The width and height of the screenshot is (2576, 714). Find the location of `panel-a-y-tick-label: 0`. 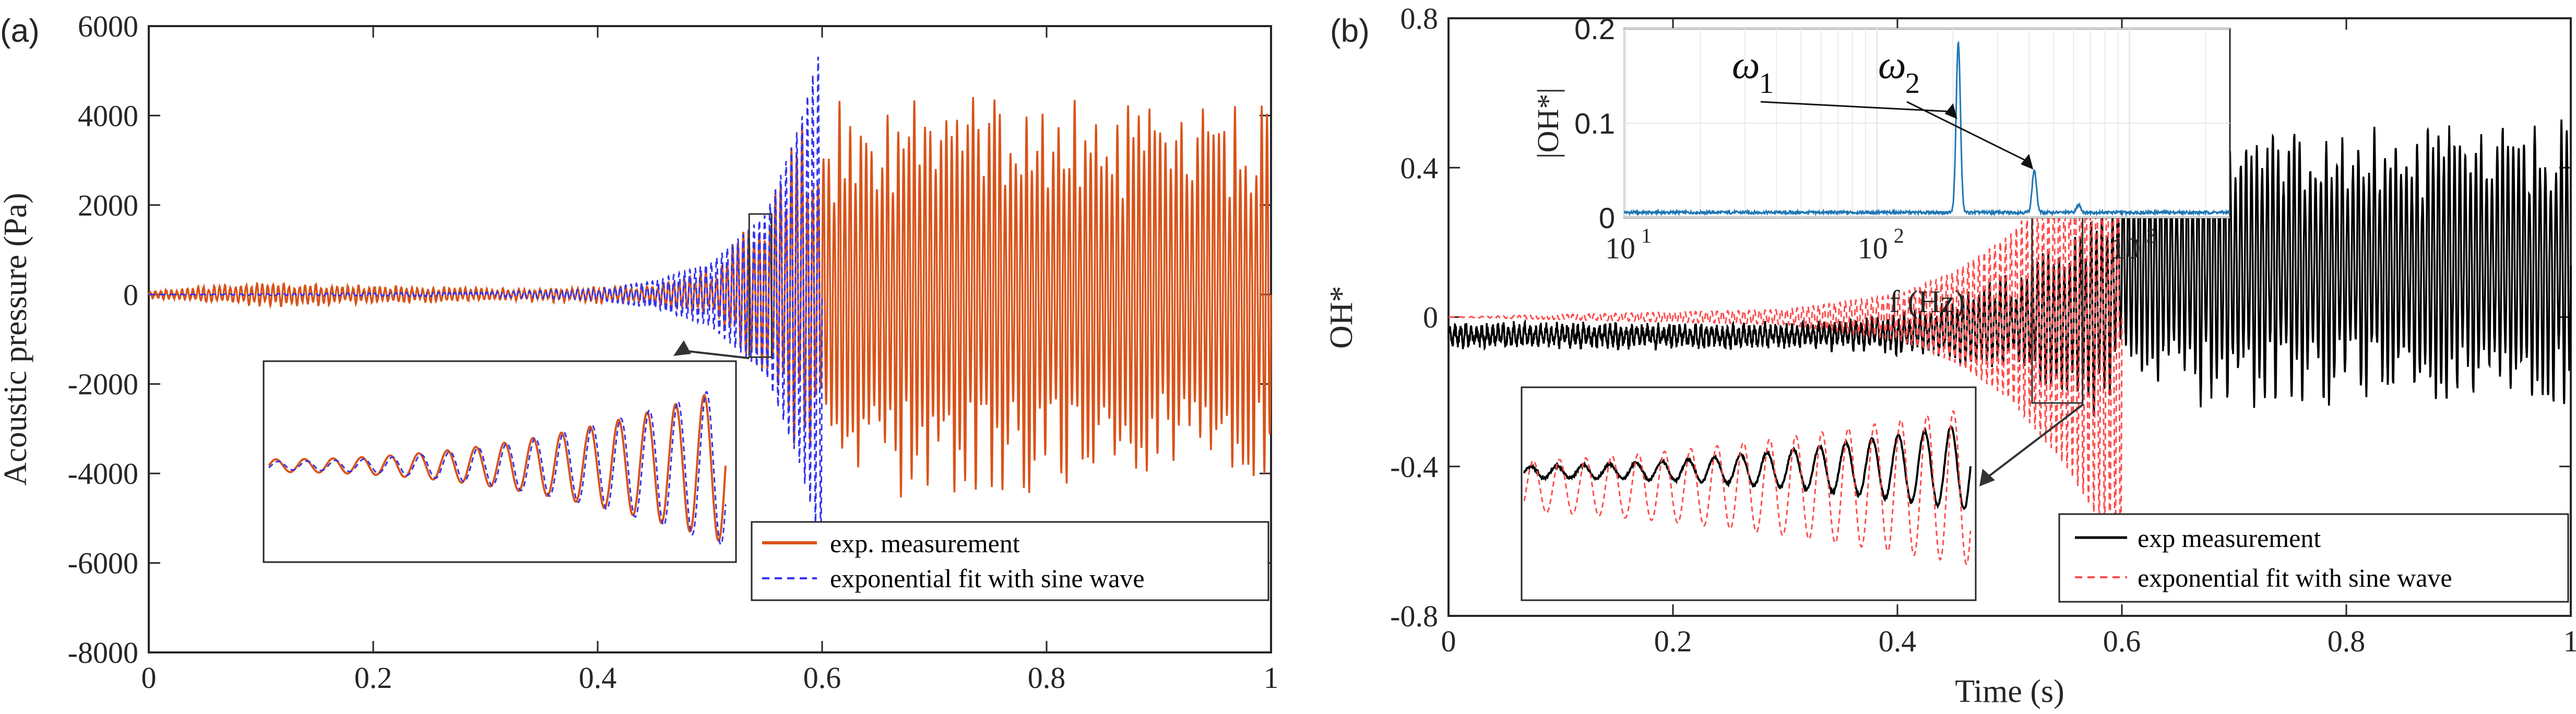

panel-a-y-tick-label: 0 is located at coordinates (130, 295).